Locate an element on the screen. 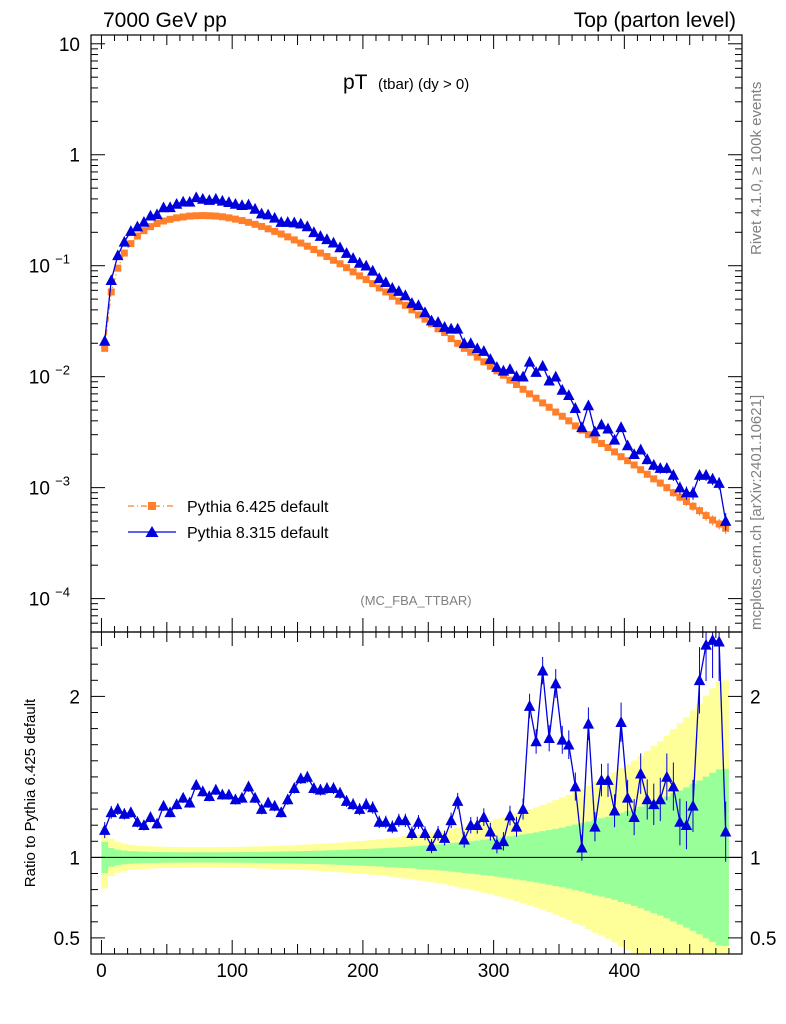  legend-entry-pythia6: Pythia 6.425 default is located at coordinates (228, 507).